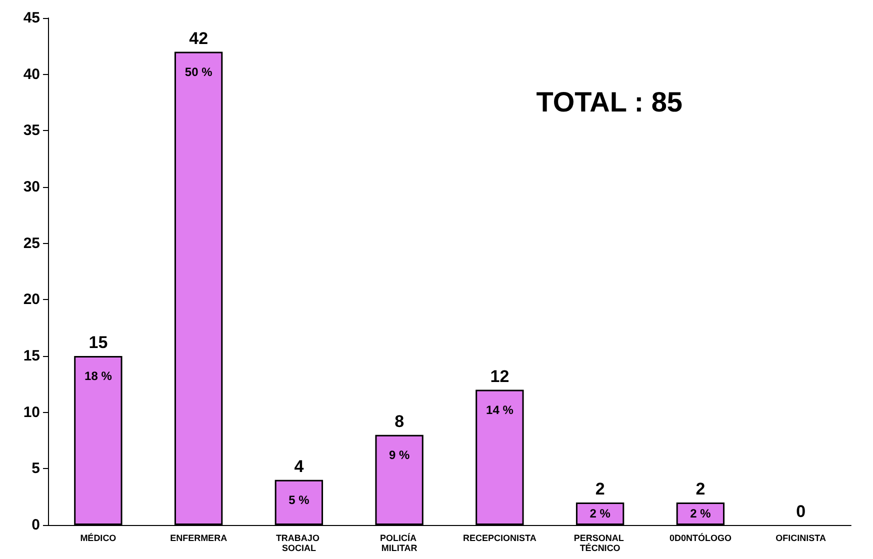  Describe the element at coordinates (98, 342) in the screenshot. I see `data-label: 15` at that location.